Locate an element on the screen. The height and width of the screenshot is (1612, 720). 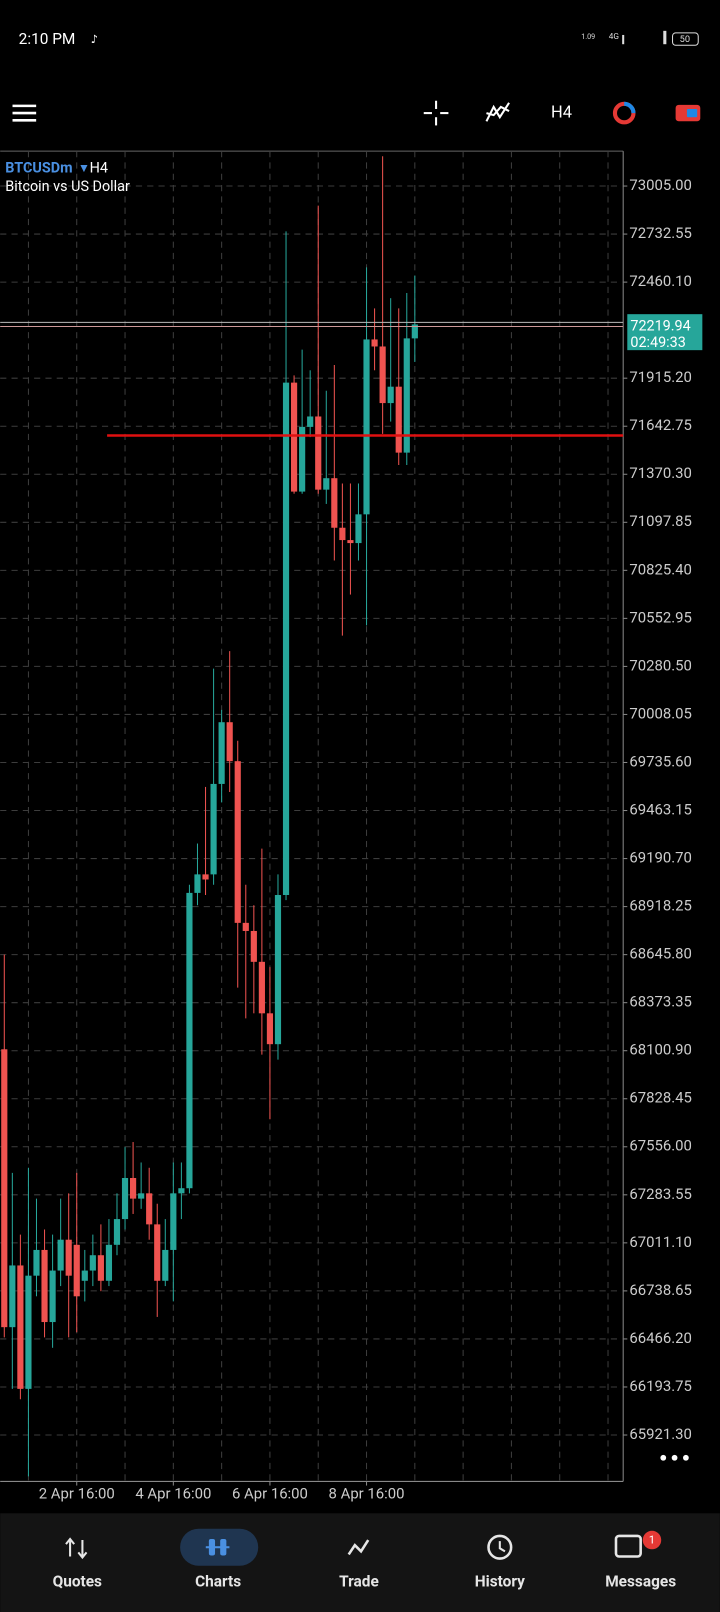
nav-label: Messages is located at coordinates (640, 1581).